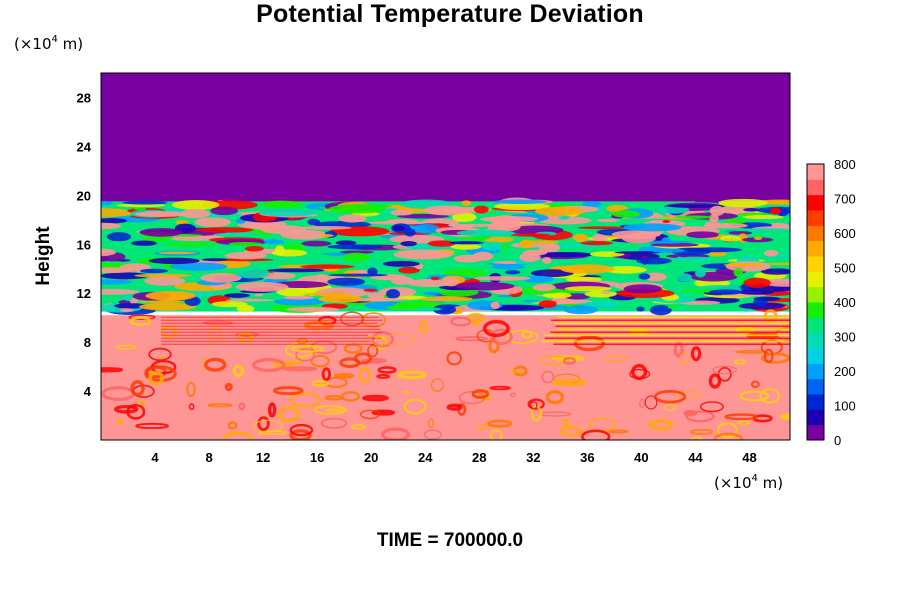  I want to click on y-tick-label: 28, so click(84, 97).